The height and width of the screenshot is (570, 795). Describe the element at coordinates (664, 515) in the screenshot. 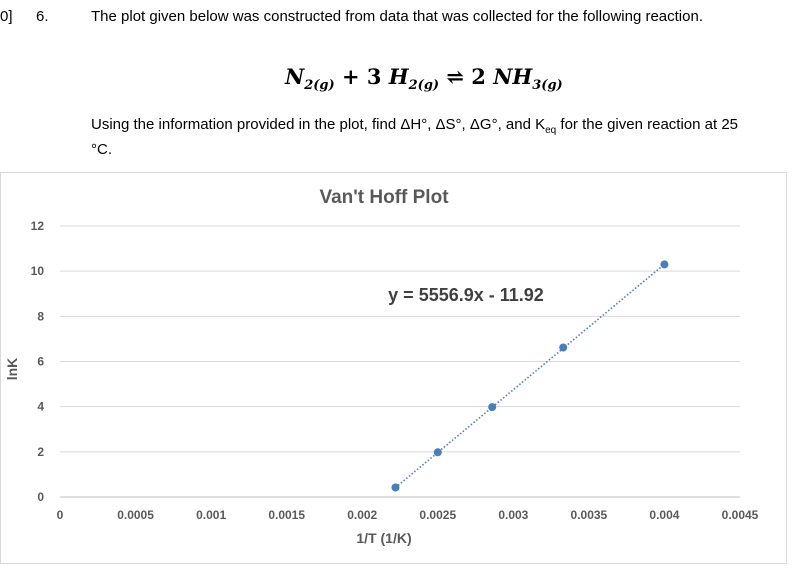

I see `x-tick-label: 0.004` at that location.